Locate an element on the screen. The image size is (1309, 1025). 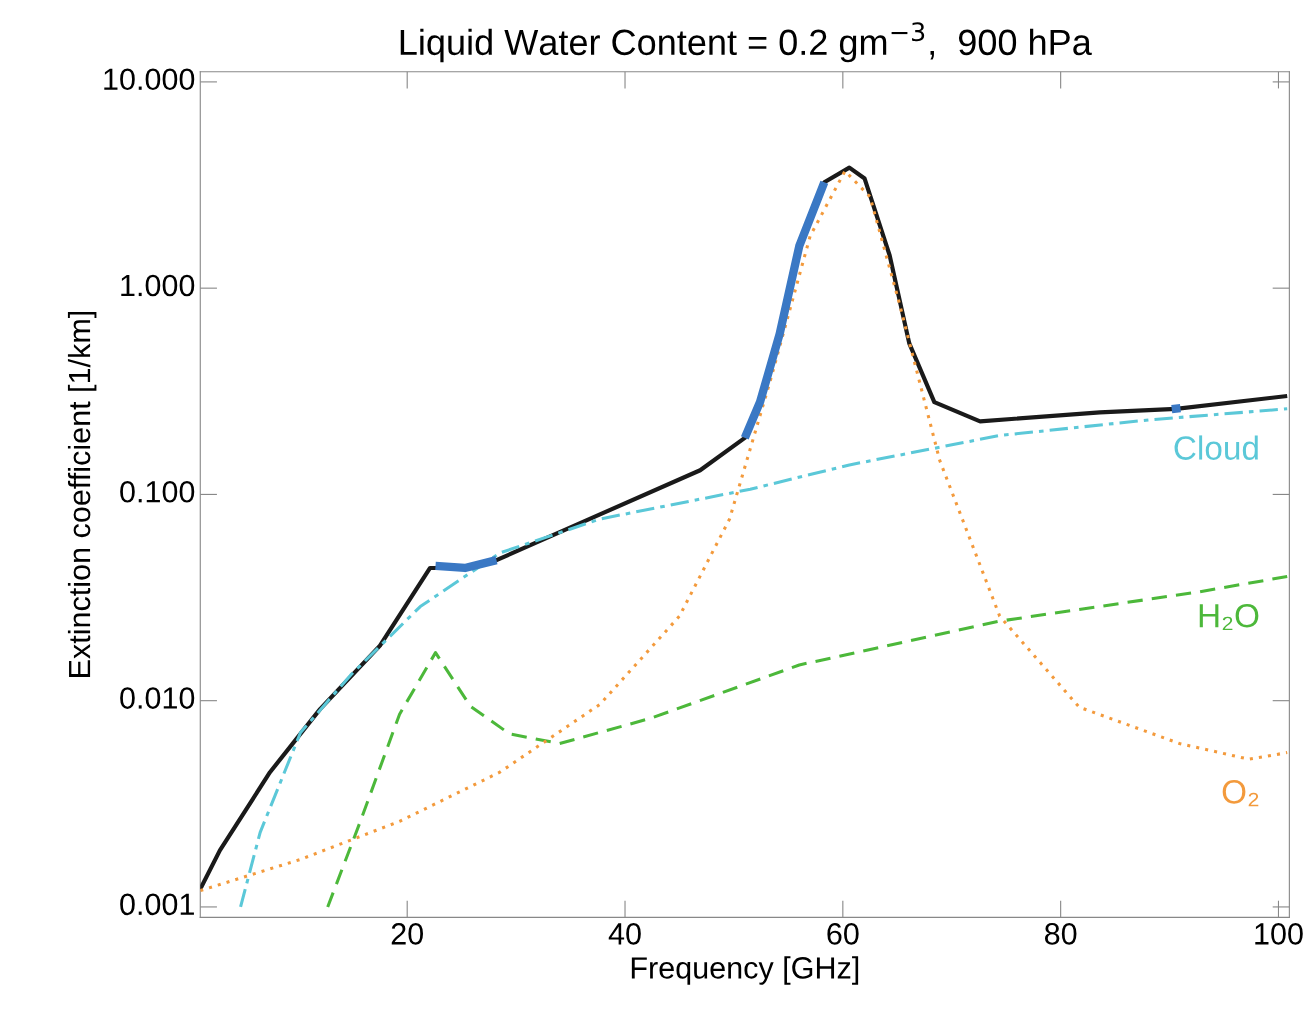
x-tick-label: 40 is located at coordinates (624, 934).